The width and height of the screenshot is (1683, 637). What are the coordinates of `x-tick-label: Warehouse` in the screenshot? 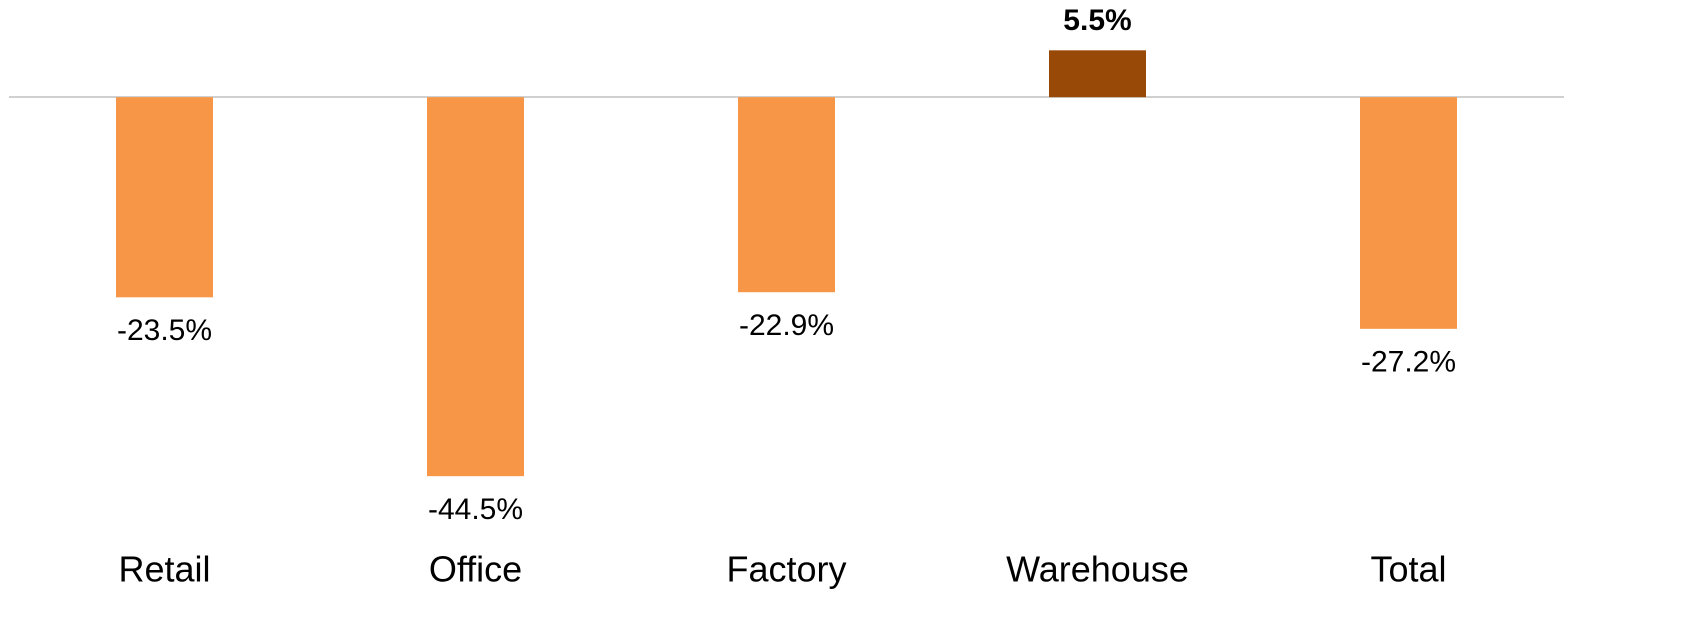 It's located at (1097, 569).